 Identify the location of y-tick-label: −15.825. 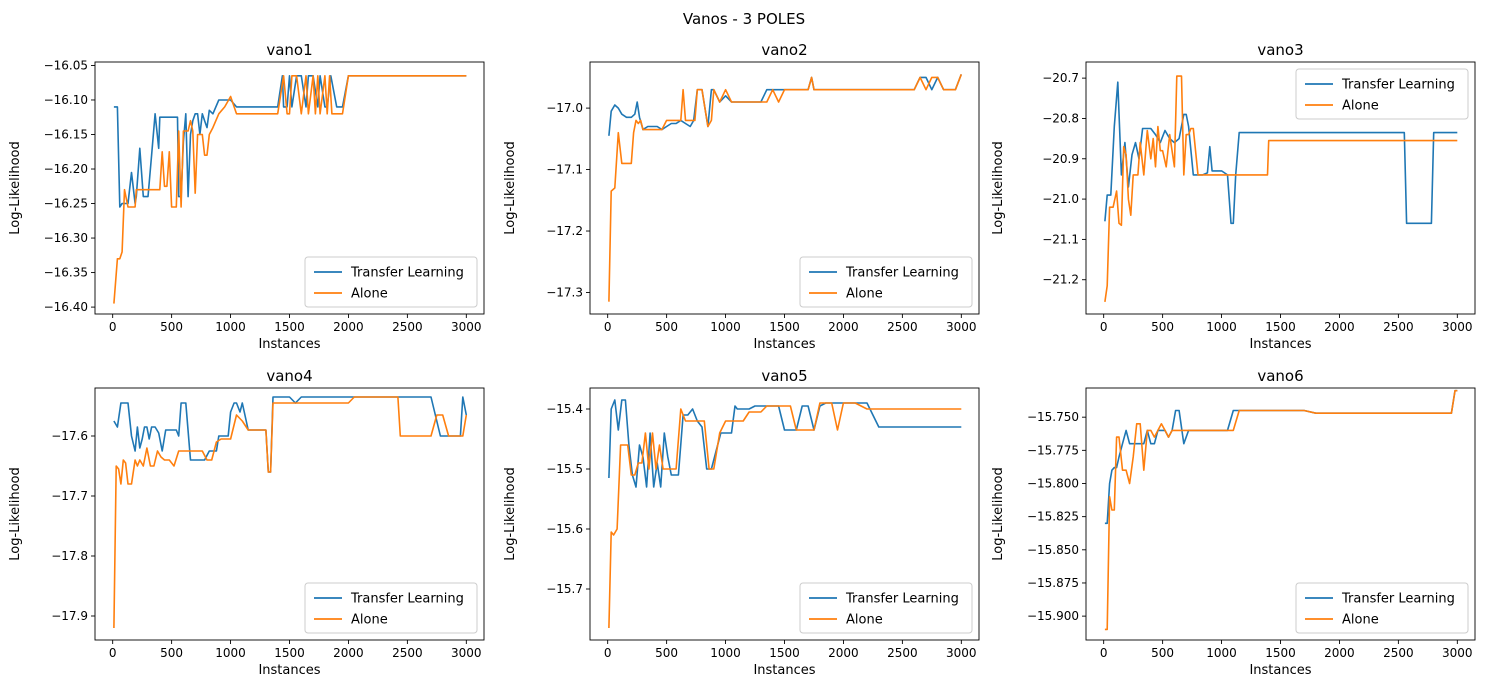
(1053, 517).